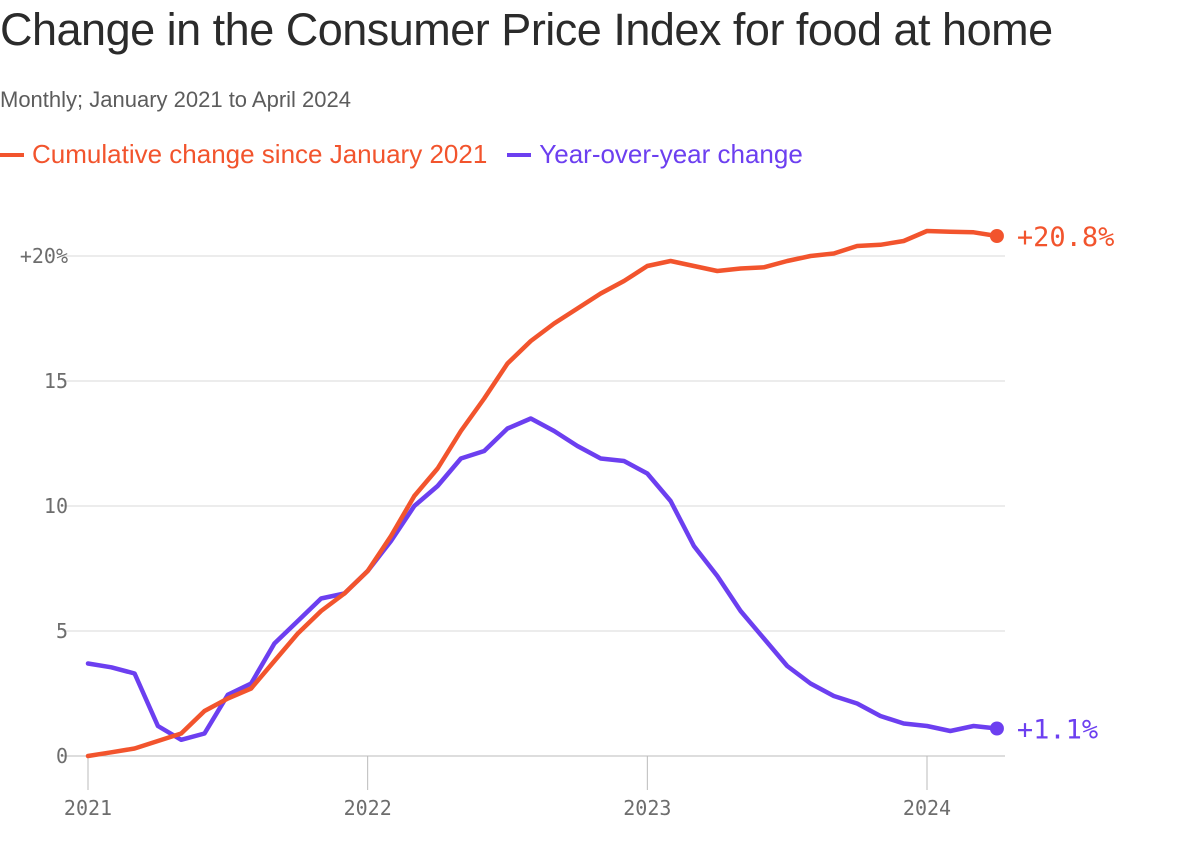  Describe the element at coordinates (176, 99) in the screenshot. I see `chart-subtitle: Monthly; January 2021 to April 2024` at that location.